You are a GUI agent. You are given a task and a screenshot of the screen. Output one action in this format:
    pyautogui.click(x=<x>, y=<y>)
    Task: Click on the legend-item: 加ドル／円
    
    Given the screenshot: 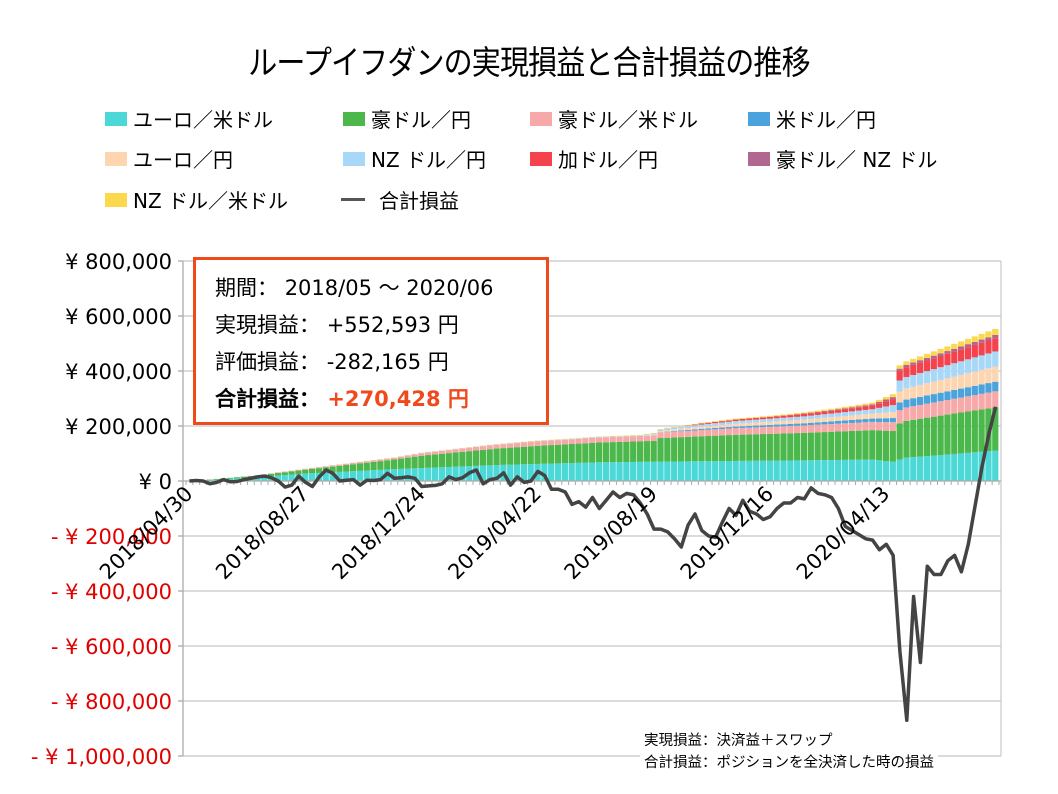 What is the action you would take?
    pyautogui.click(x=594, y=158)
    